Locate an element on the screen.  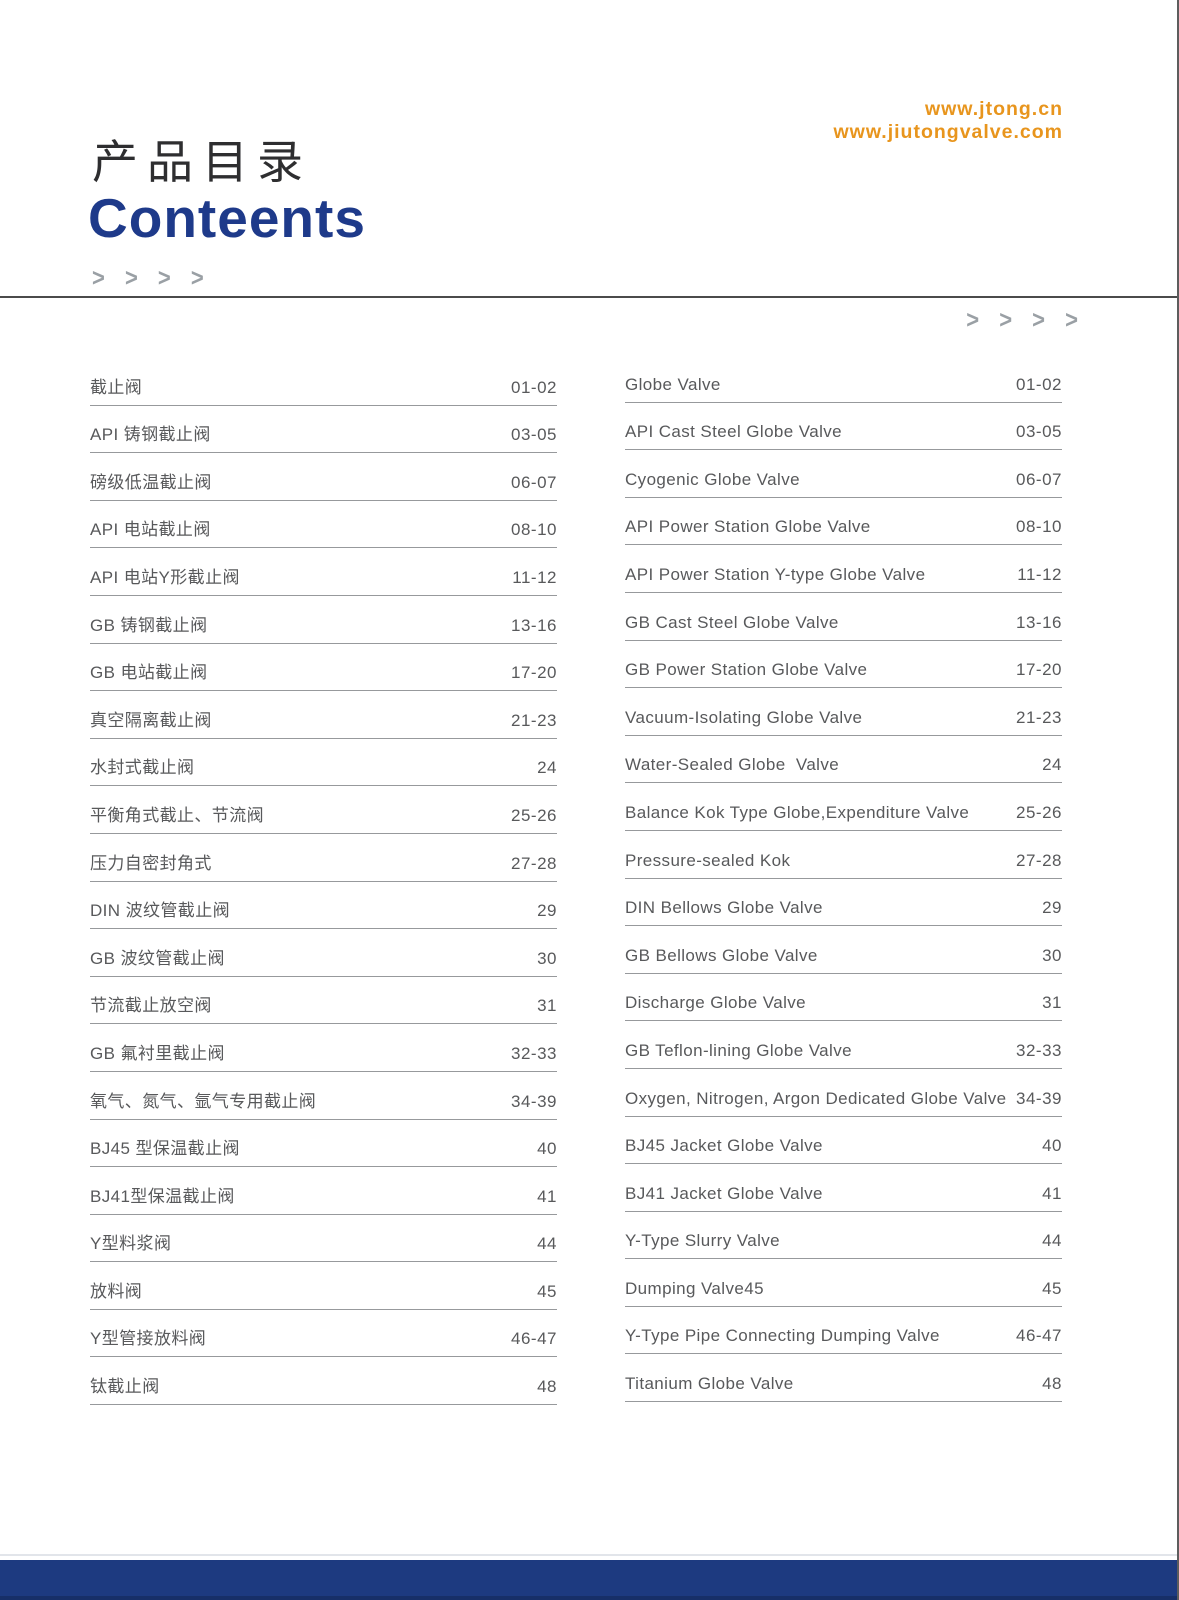
toc-entry-label: API 电站Y形截止阀 is located at coordinates (165, 577).